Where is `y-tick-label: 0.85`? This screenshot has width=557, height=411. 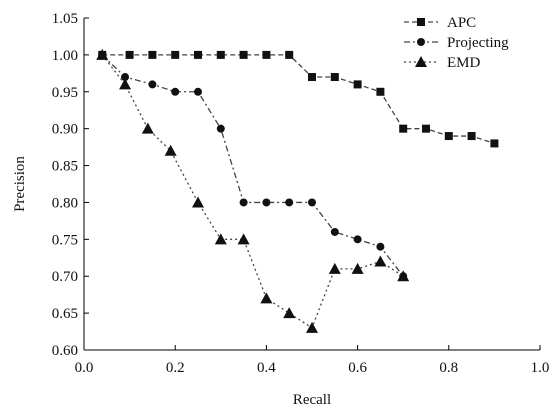
y-tick-label: 0.85 is located at coordinates (65, 167).